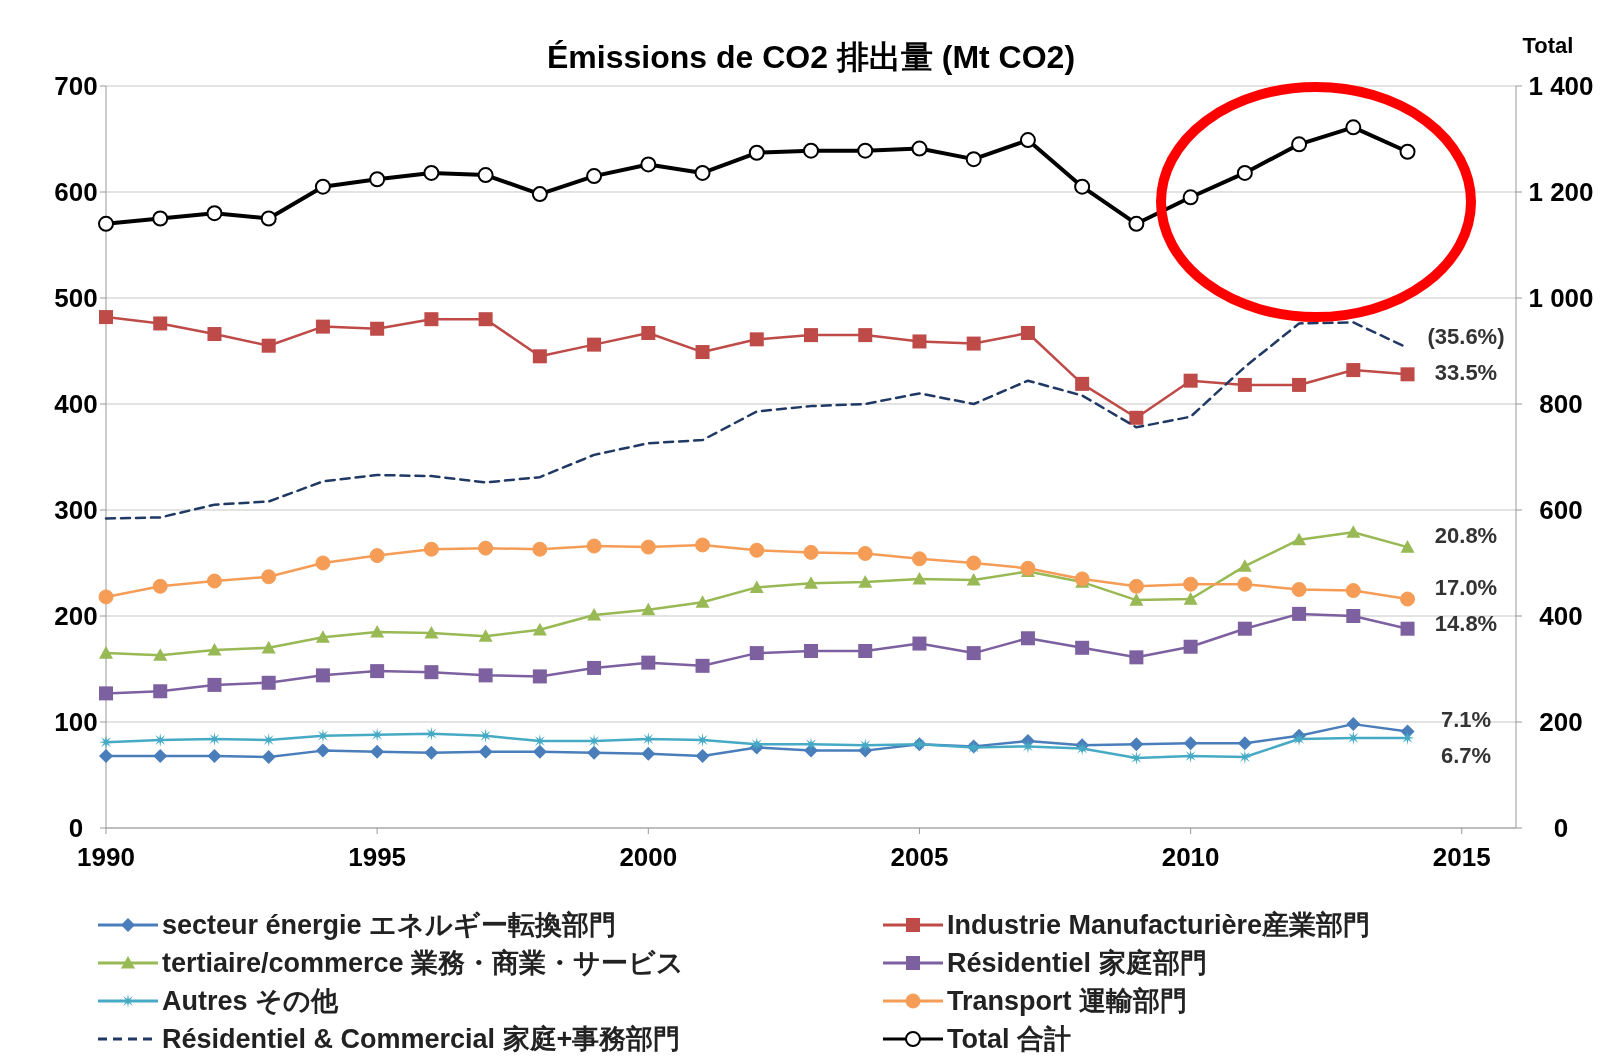 The width and height of the screenshot is (1621, 1057). I want to click on y2-tick-label: 400, so click(1561, 616).